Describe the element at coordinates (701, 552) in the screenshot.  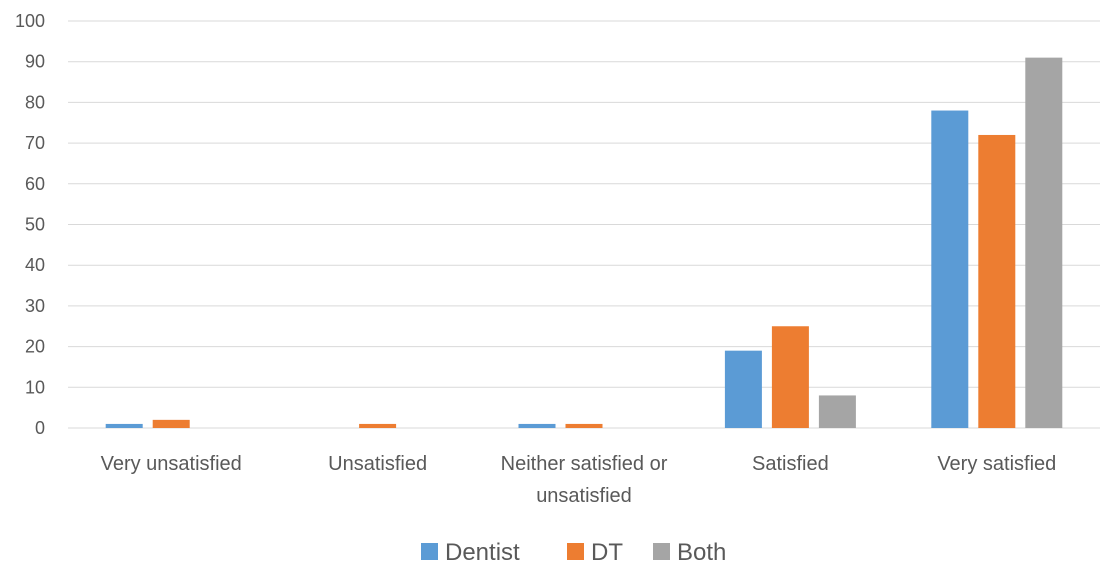
I see `legend-label-both: Both` at that location.